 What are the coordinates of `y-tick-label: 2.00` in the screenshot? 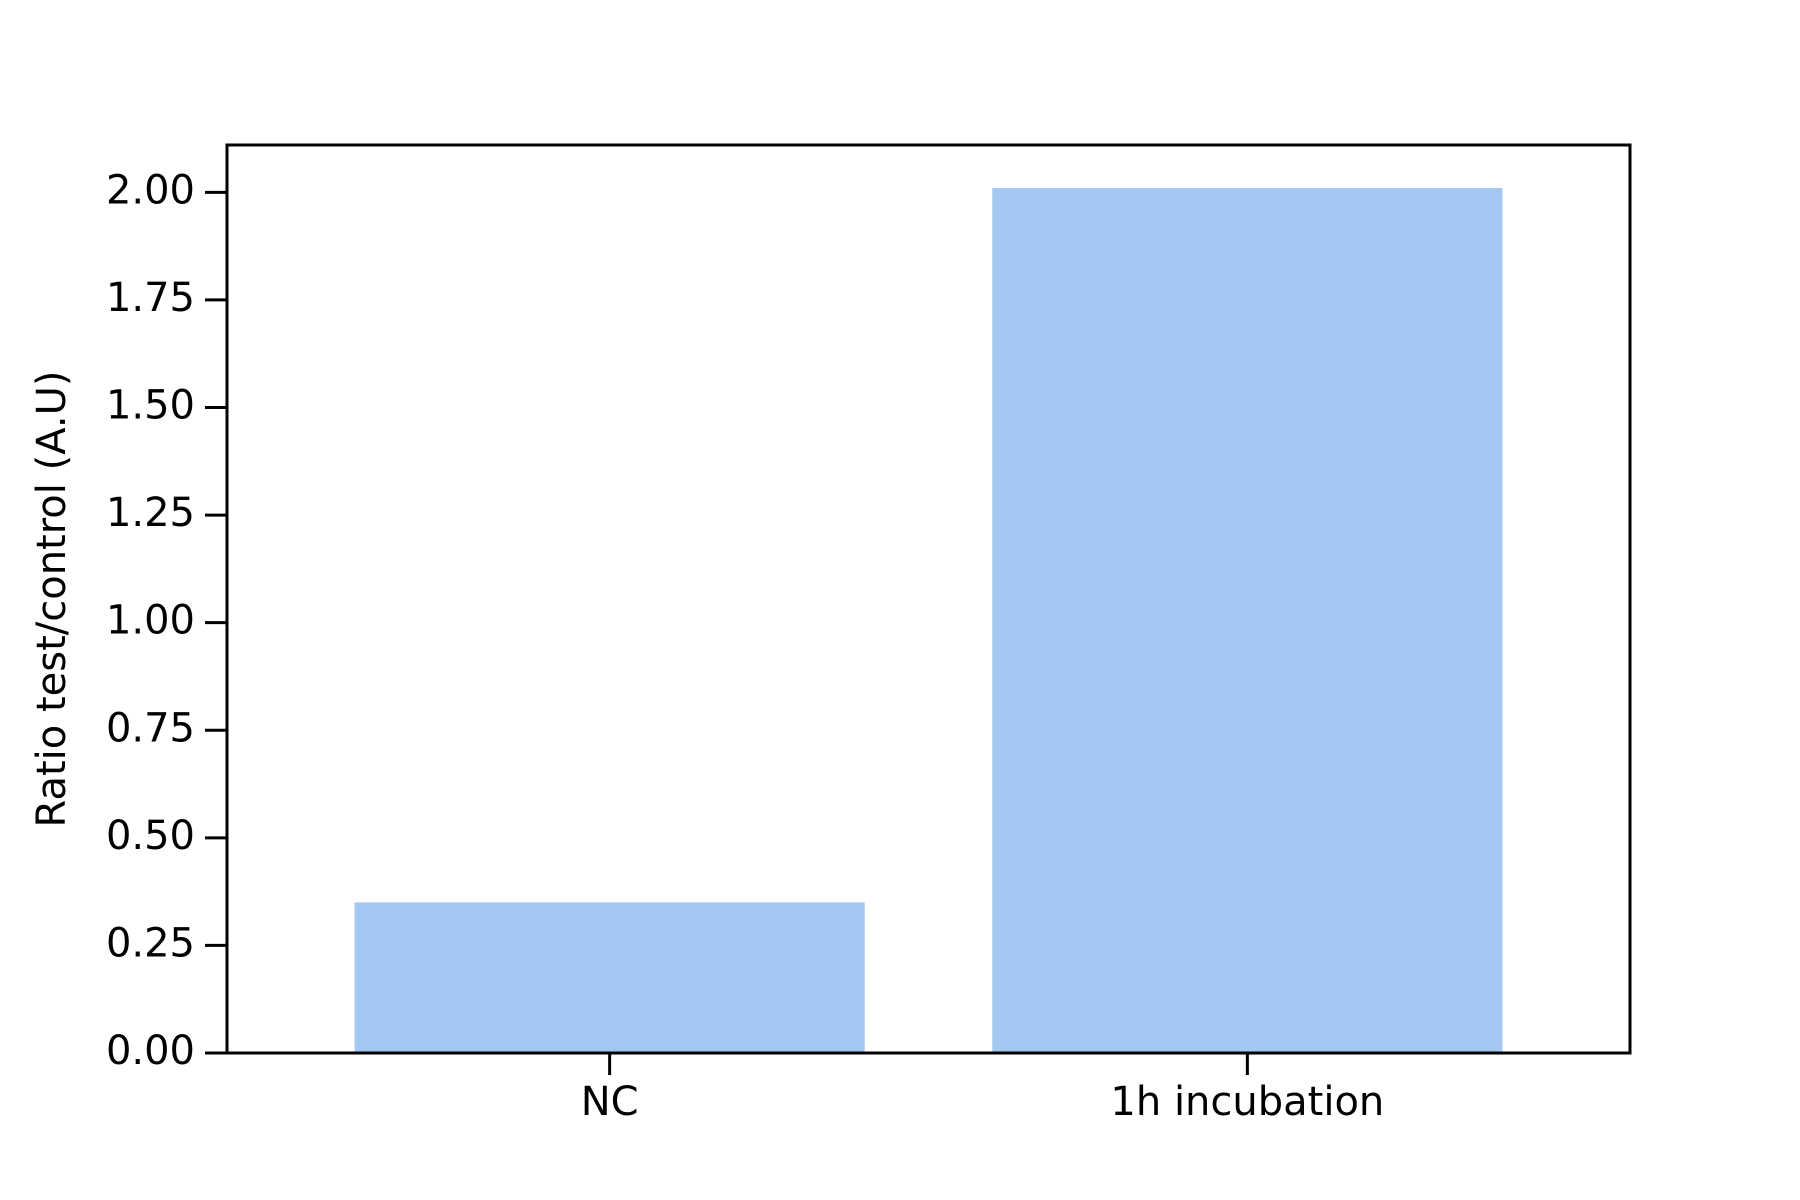 It's located at (150, 190).